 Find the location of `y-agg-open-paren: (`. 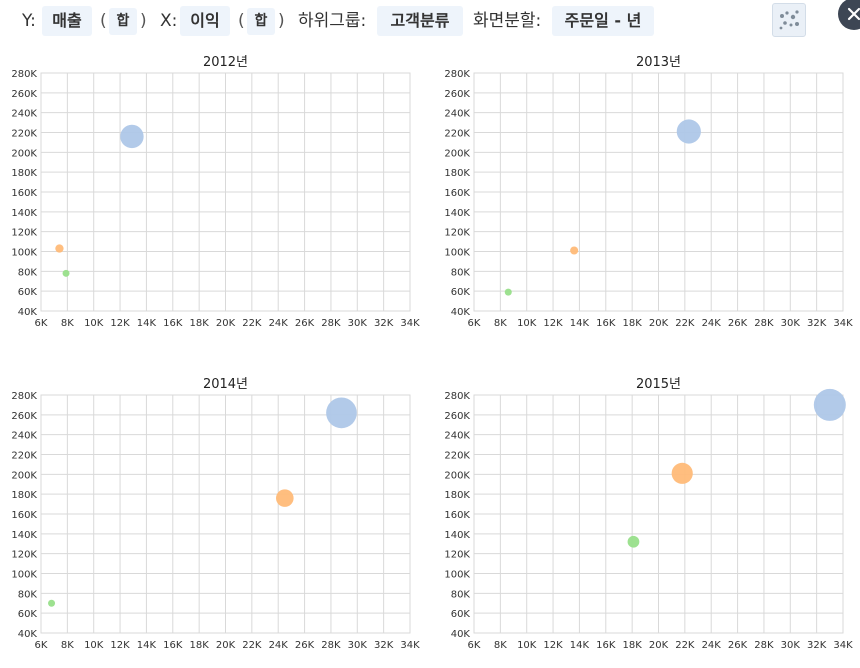

y-agg-open-paren: ( is located at coordinates (103, 21).